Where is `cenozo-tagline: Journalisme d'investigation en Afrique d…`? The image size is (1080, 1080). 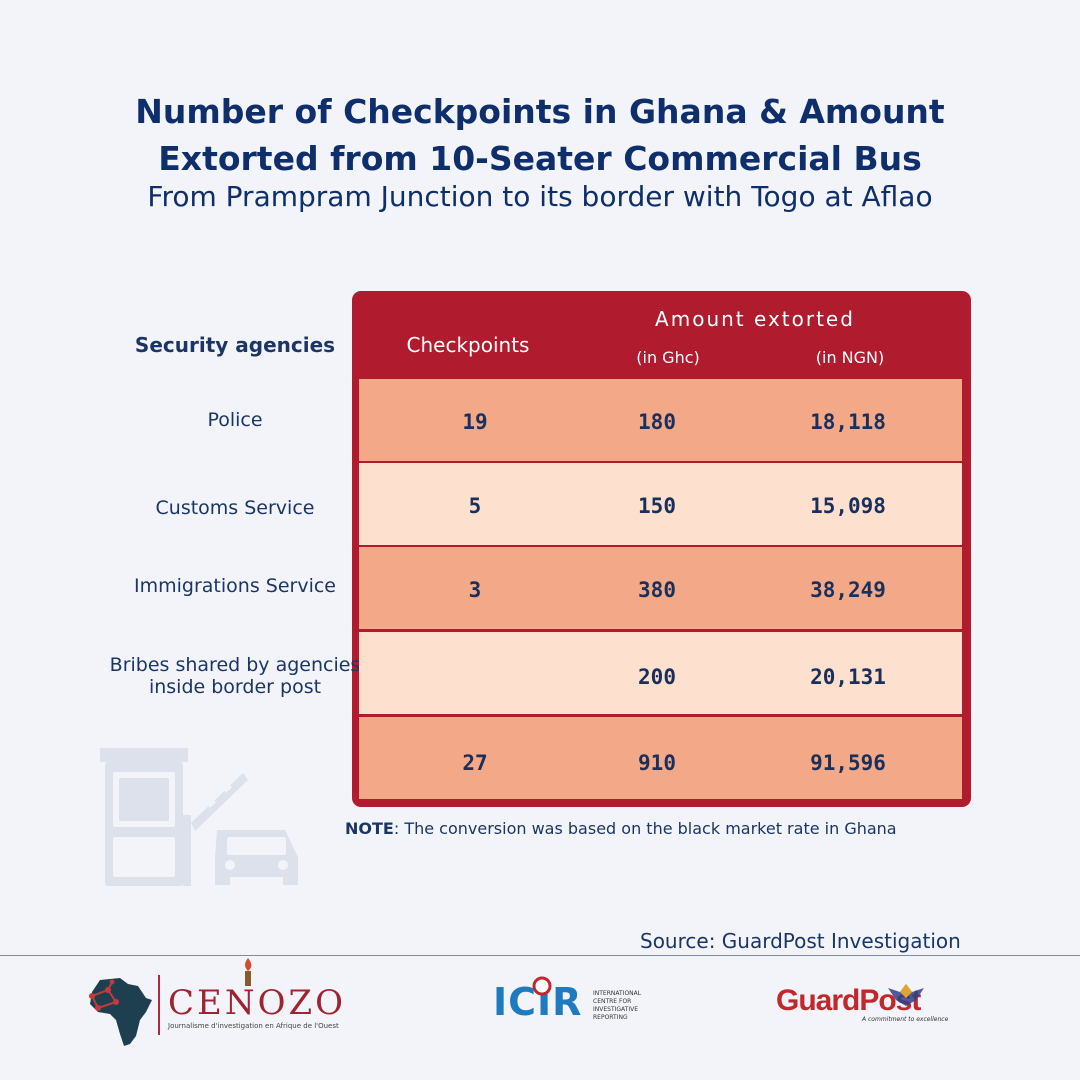
cenozo-tagline: Journalisme d'investigation en Afrique d… is located at coordinates (253, 1026).